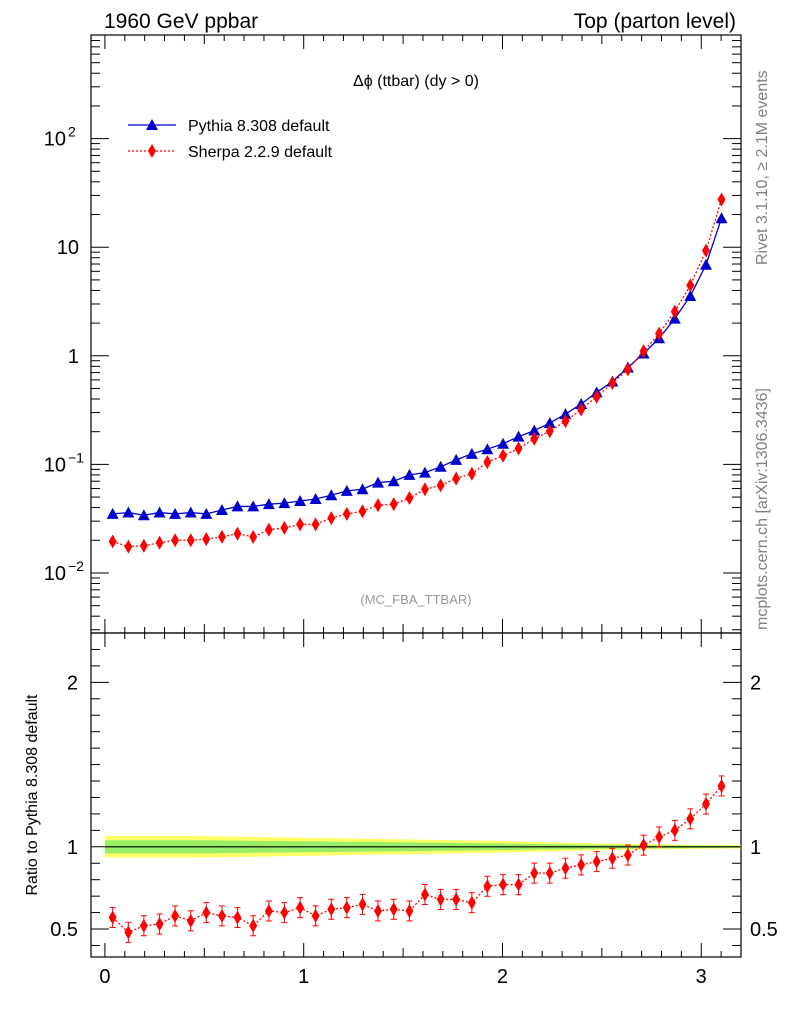  I want to click on y-tick-exponent: 2, so click(72, 132).